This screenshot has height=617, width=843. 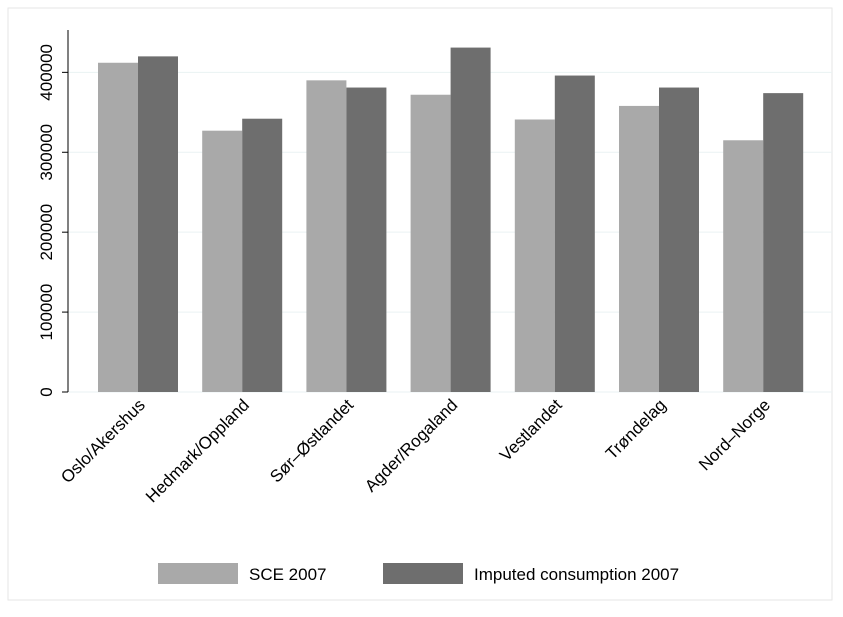 What do you see at coordinates (46, 391) in the screenshot?
I see `y-tick-label: 0` at bounding box center [46, 391].